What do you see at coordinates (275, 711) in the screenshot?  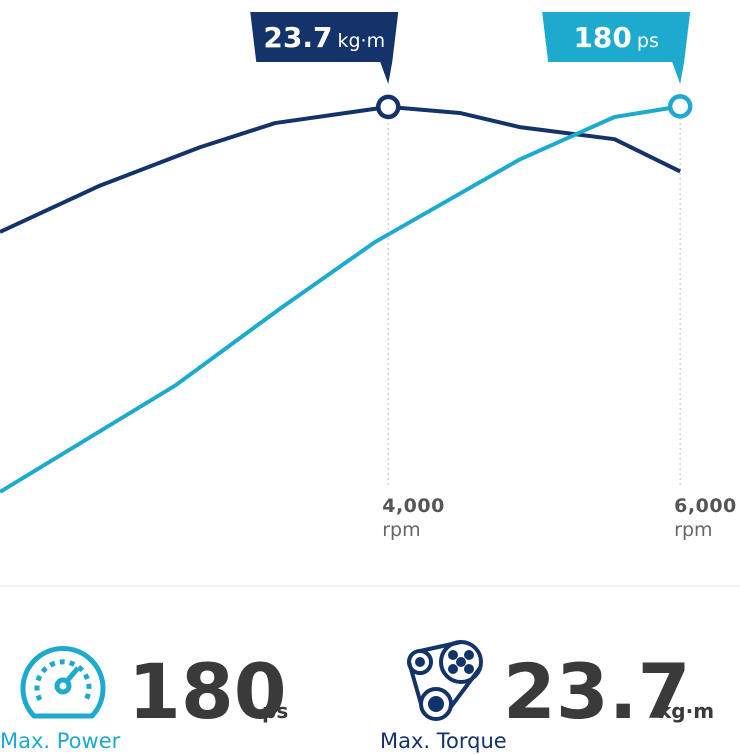 I see `power-unit: ps` at bounding box center [275, 711].